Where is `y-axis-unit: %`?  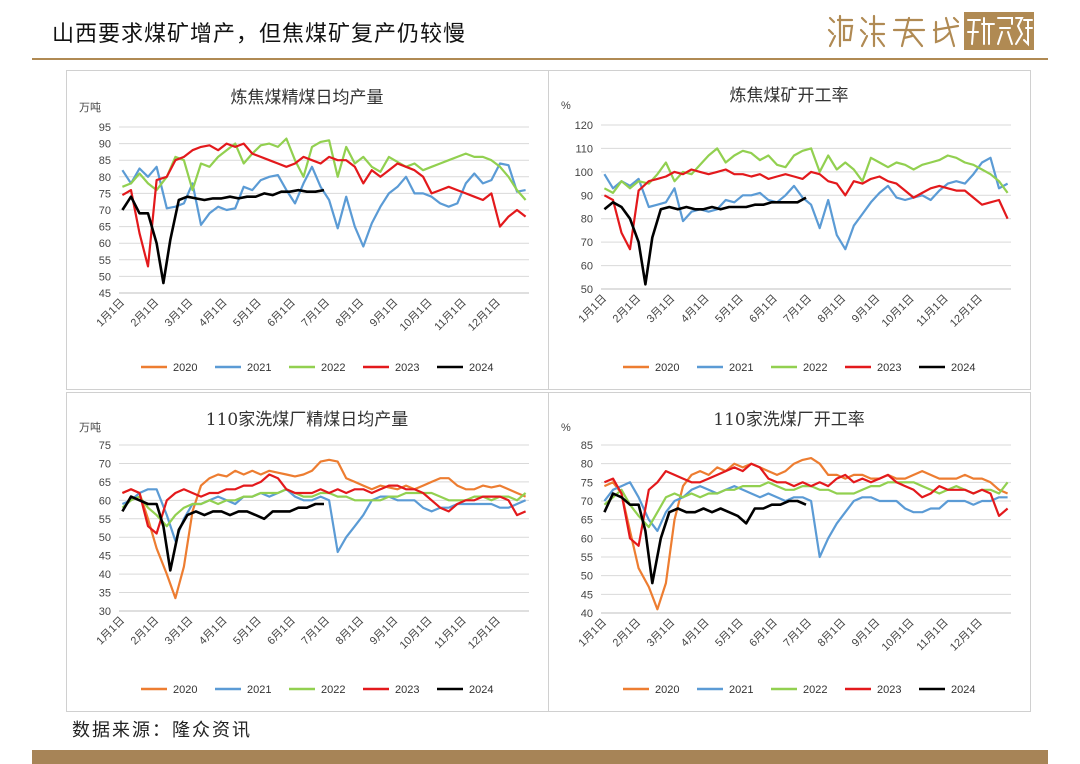 y-axis-unit: % is located at coordinates (566, 428).